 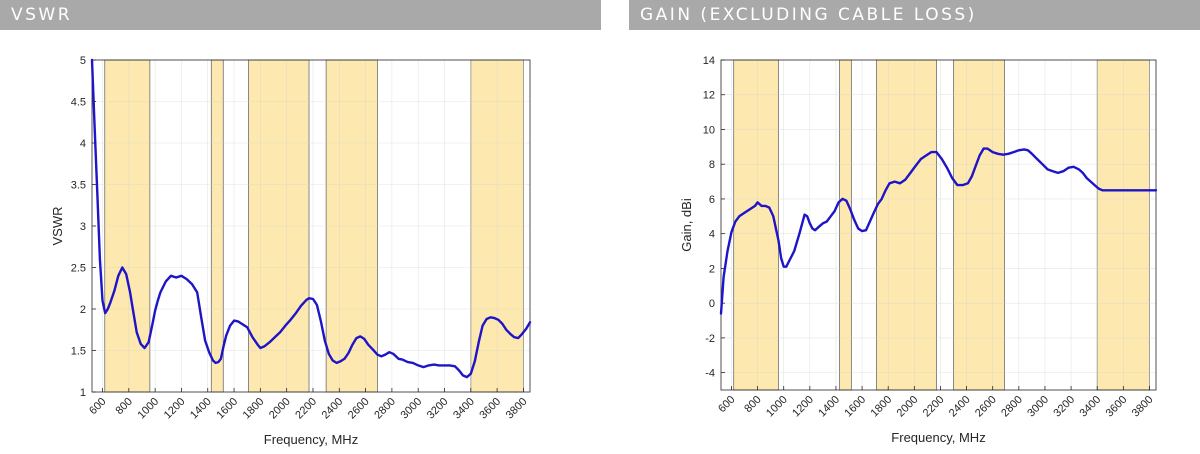 What do you see at coordinates (300, 15) in the screenshot?
I see `vswr-header: VSWR` at bounding box center [300, 15].